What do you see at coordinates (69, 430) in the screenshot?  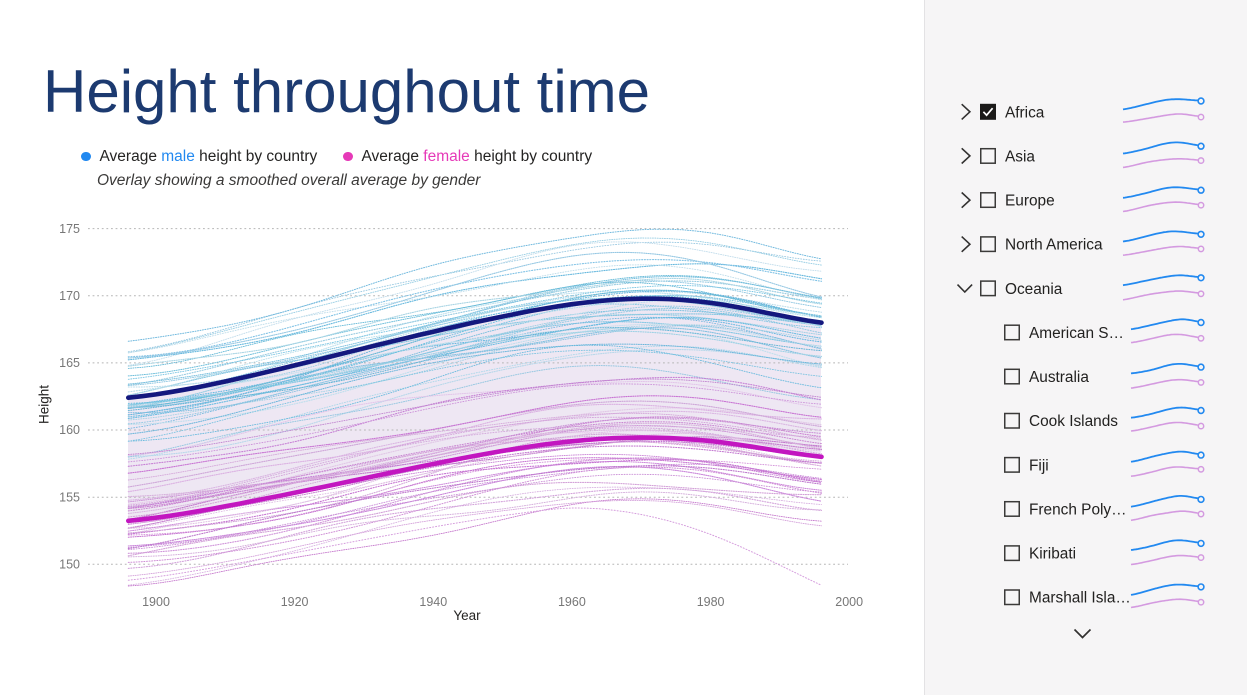 I see `svg-text: 160` at bounding box center [69, 430].